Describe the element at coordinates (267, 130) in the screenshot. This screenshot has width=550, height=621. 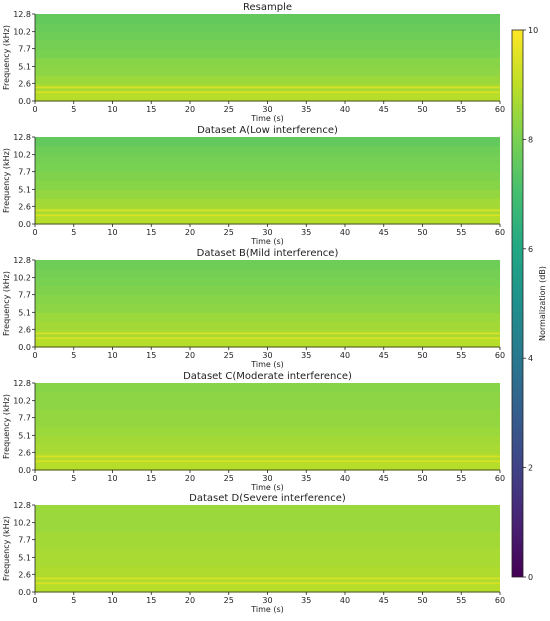
I see `panel-title: Dataset A(Low interference)` at that location.